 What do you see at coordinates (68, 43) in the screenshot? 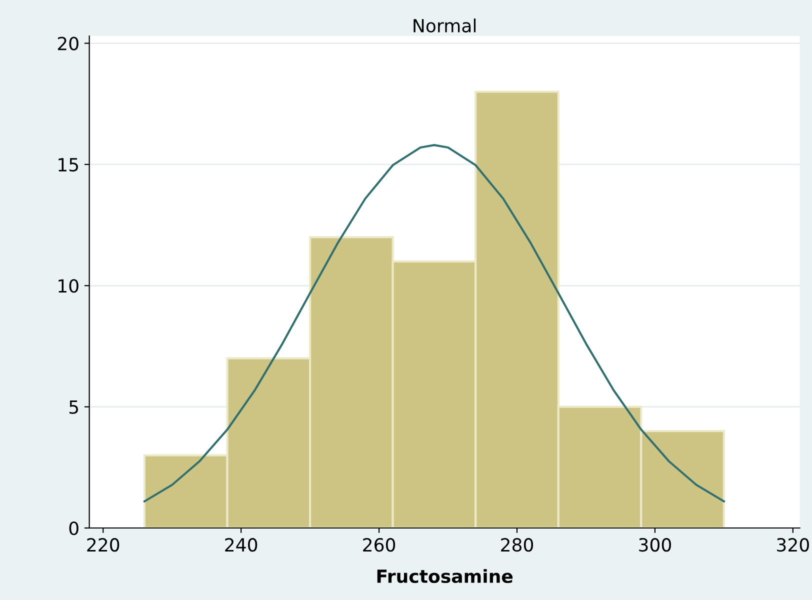
I see `y-tick-label: 20` at bounding box center [68, 43].